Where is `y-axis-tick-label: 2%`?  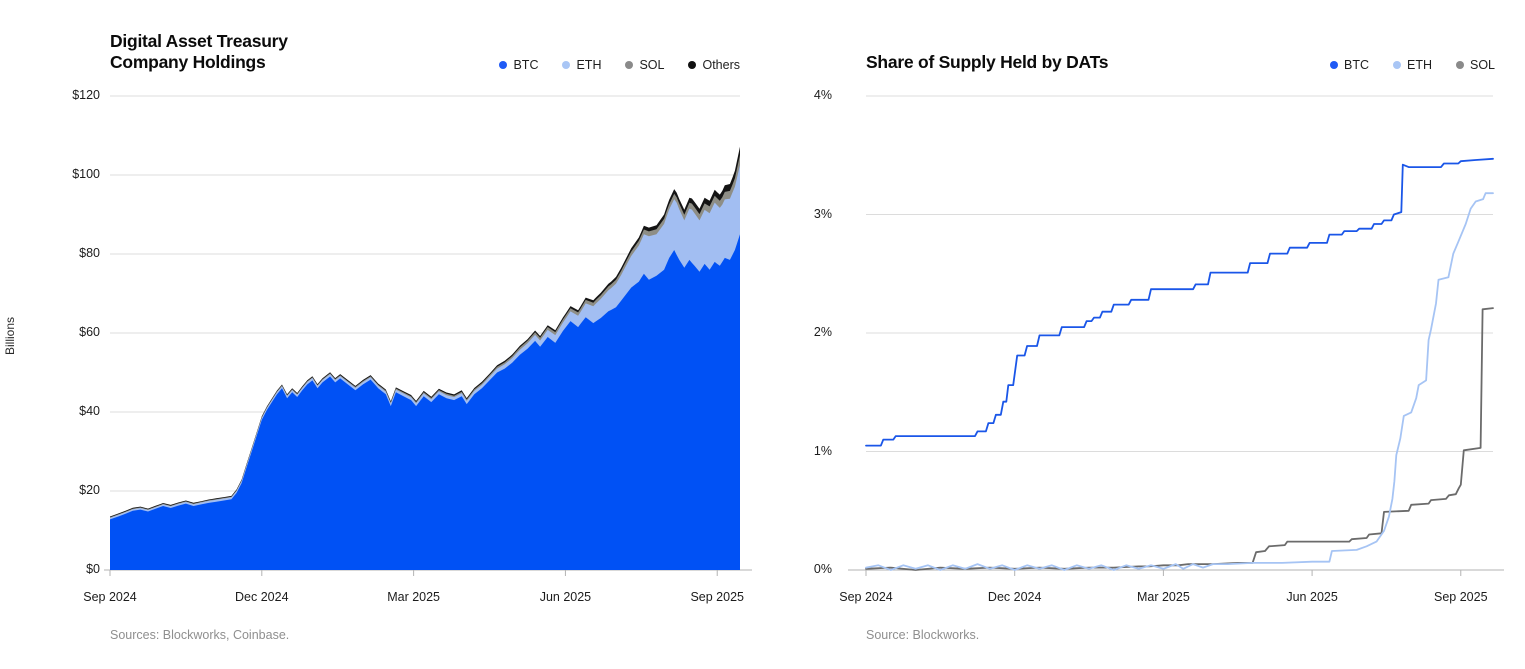 y-axis-tick-label: 2% is located at coordinates (822, 332).